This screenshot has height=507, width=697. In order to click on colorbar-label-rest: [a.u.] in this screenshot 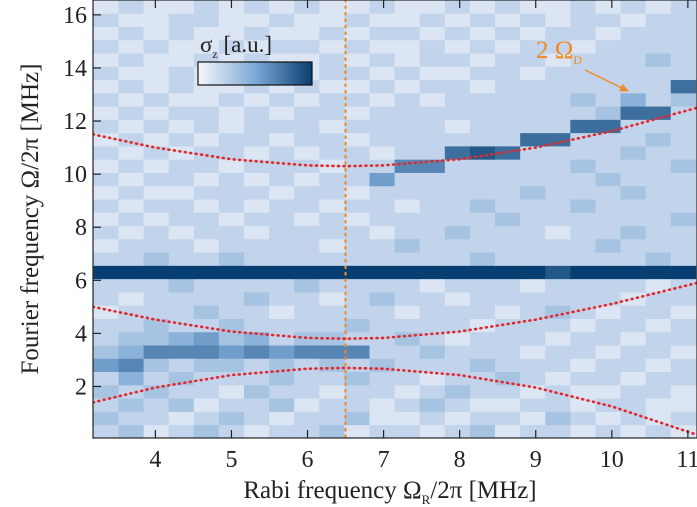, I will do `click(245, 44)`.